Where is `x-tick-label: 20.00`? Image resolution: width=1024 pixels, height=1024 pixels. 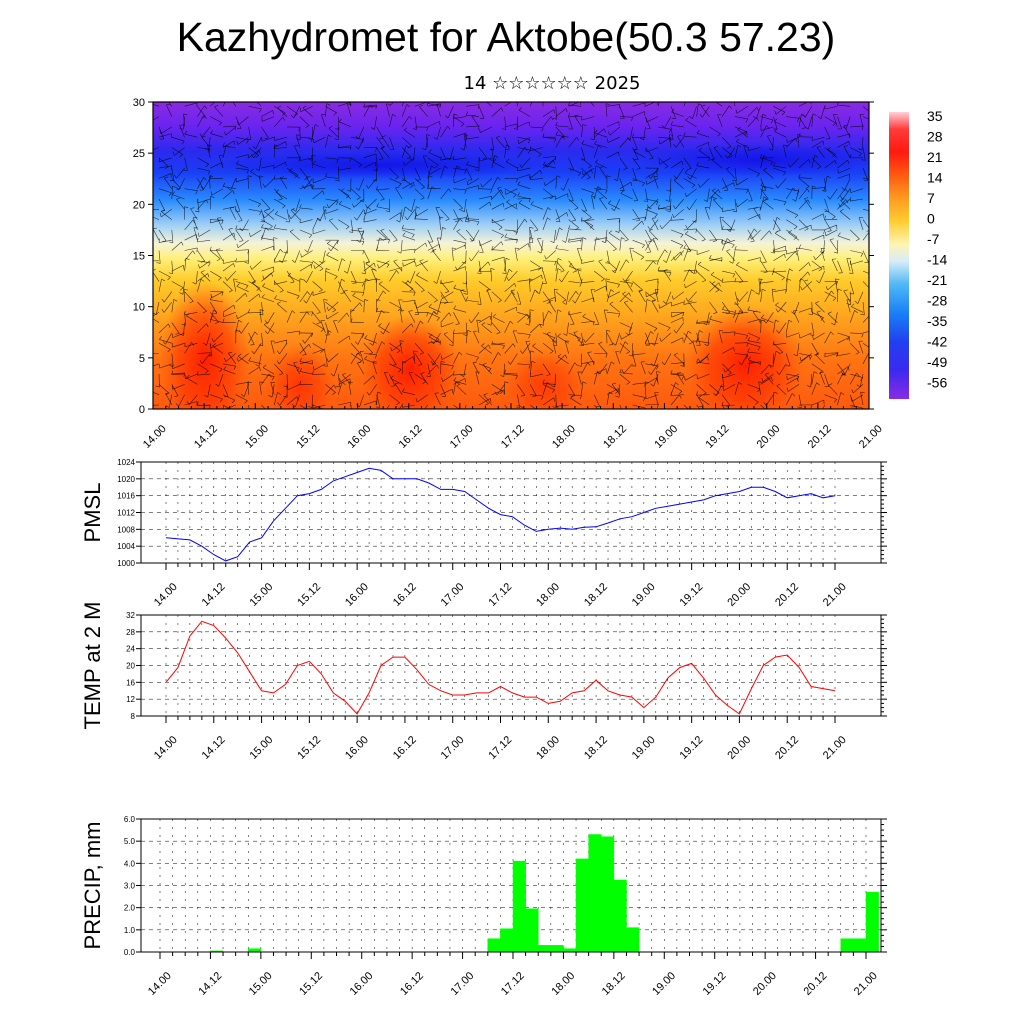 x-tick-label: 20.00 is located at coordinates (769, 437).